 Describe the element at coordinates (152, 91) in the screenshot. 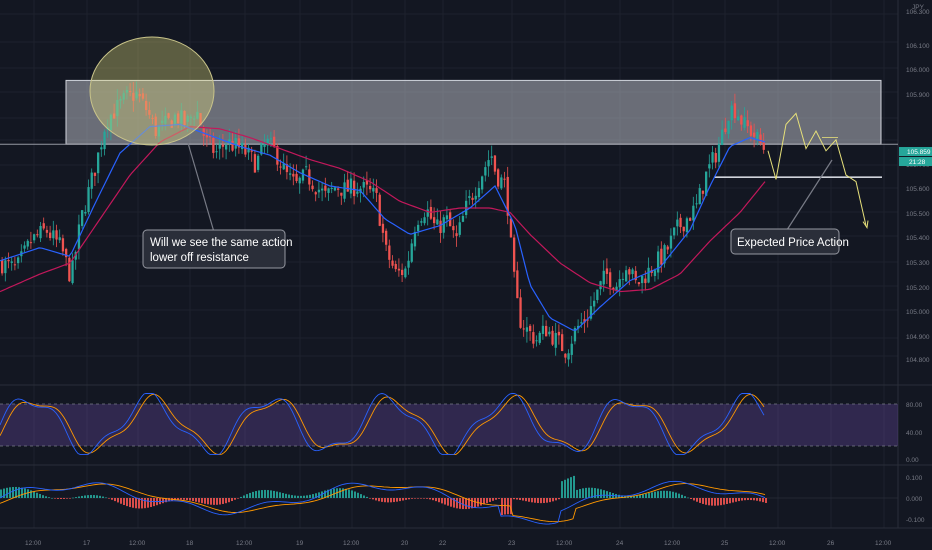

I see `highlight-circle` at that location.